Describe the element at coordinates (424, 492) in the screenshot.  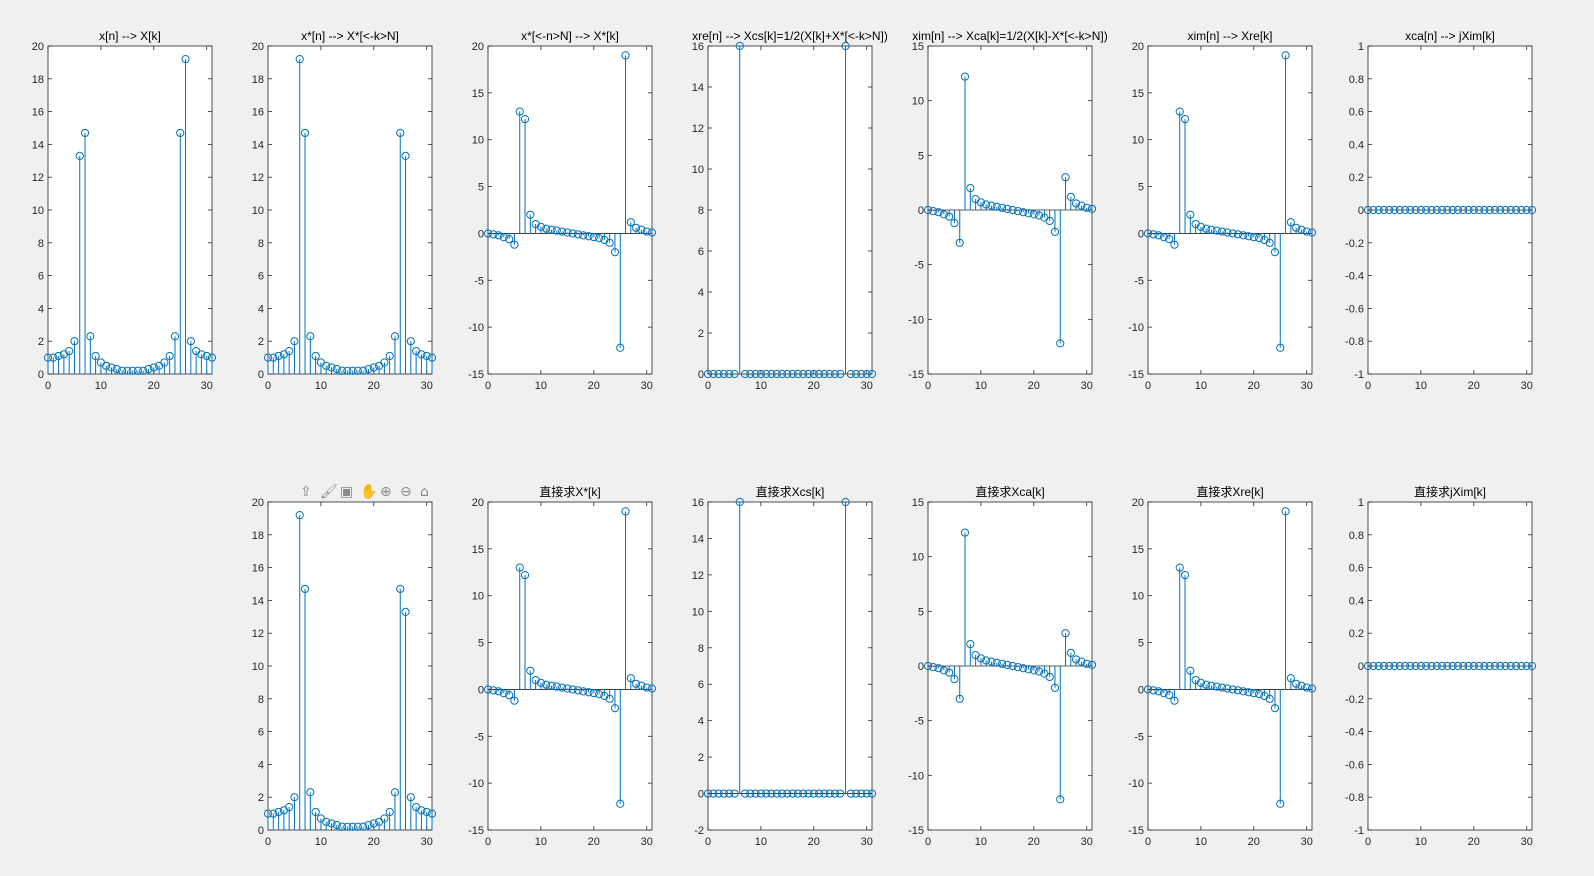
I see `home-icon: ⌂` at that location.